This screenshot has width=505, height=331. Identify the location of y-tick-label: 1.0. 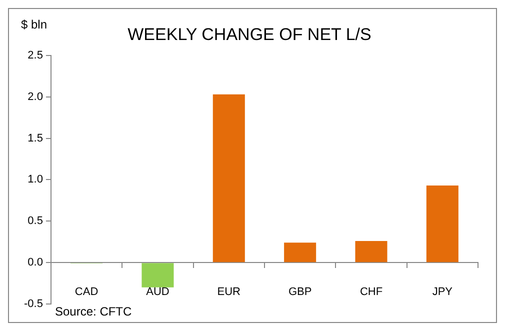
(35, 180).